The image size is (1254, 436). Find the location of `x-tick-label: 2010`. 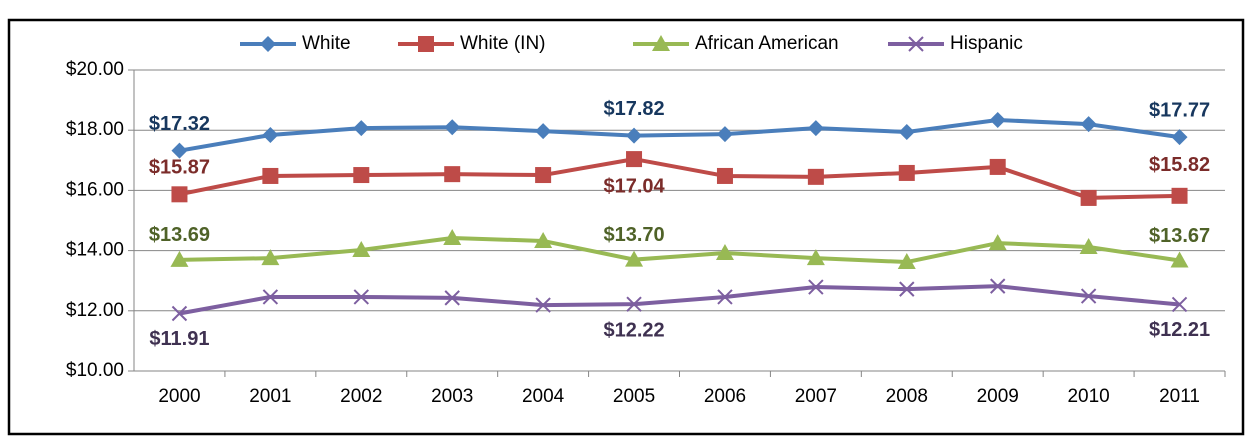

x-tick-label: 2010 is located at coordinates (1088, 396).